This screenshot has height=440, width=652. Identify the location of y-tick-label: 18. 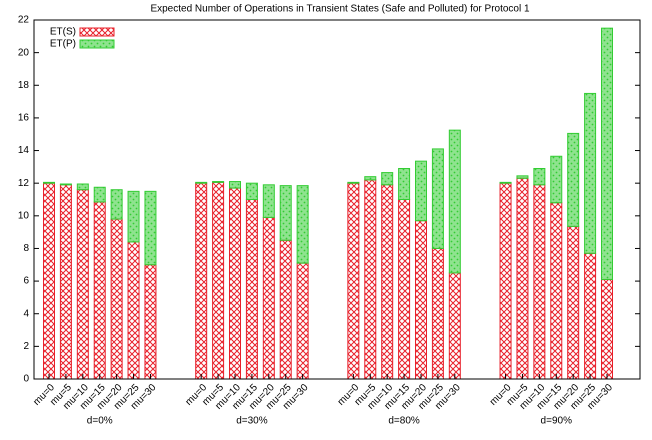
(24, 85).